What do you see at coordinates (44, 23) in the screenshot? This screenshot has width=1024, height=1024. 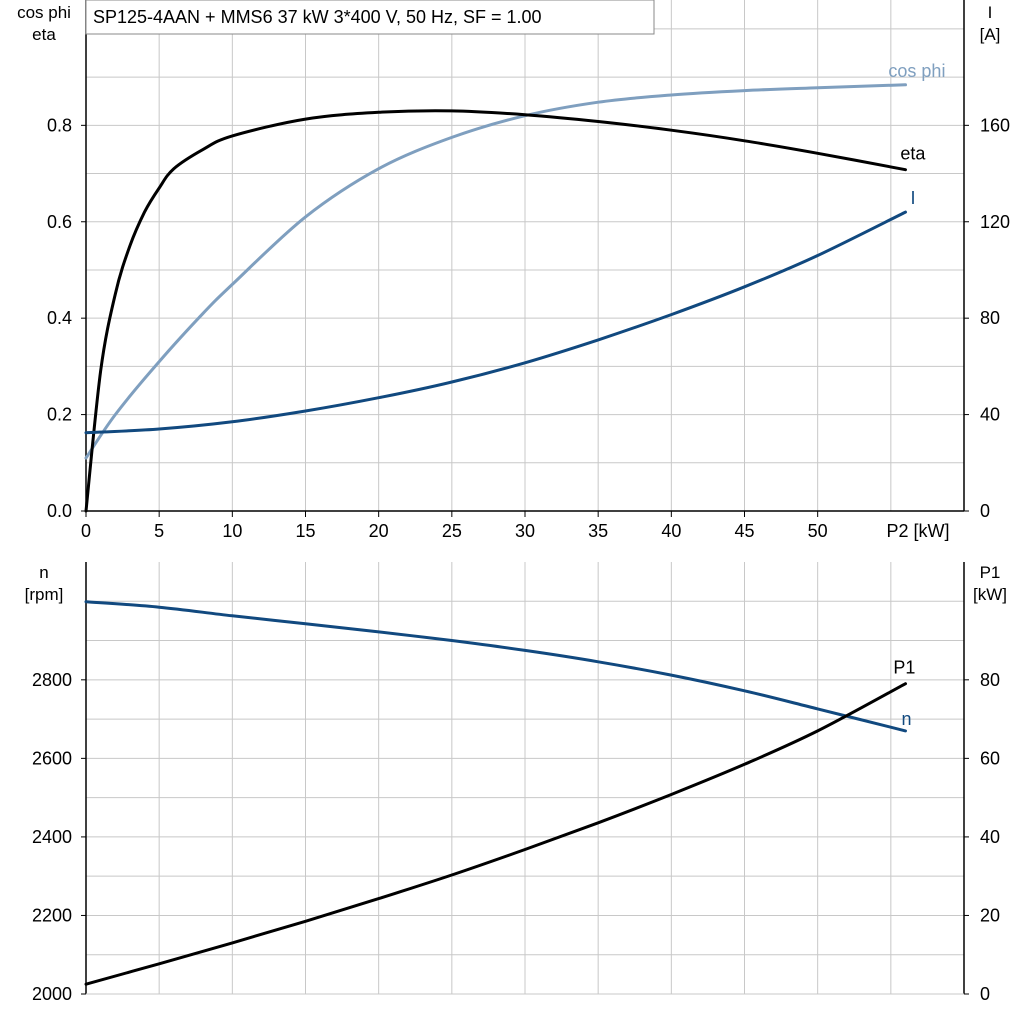 I see `left-axis-title: cos phi eta` at bounding box center [44, 23].